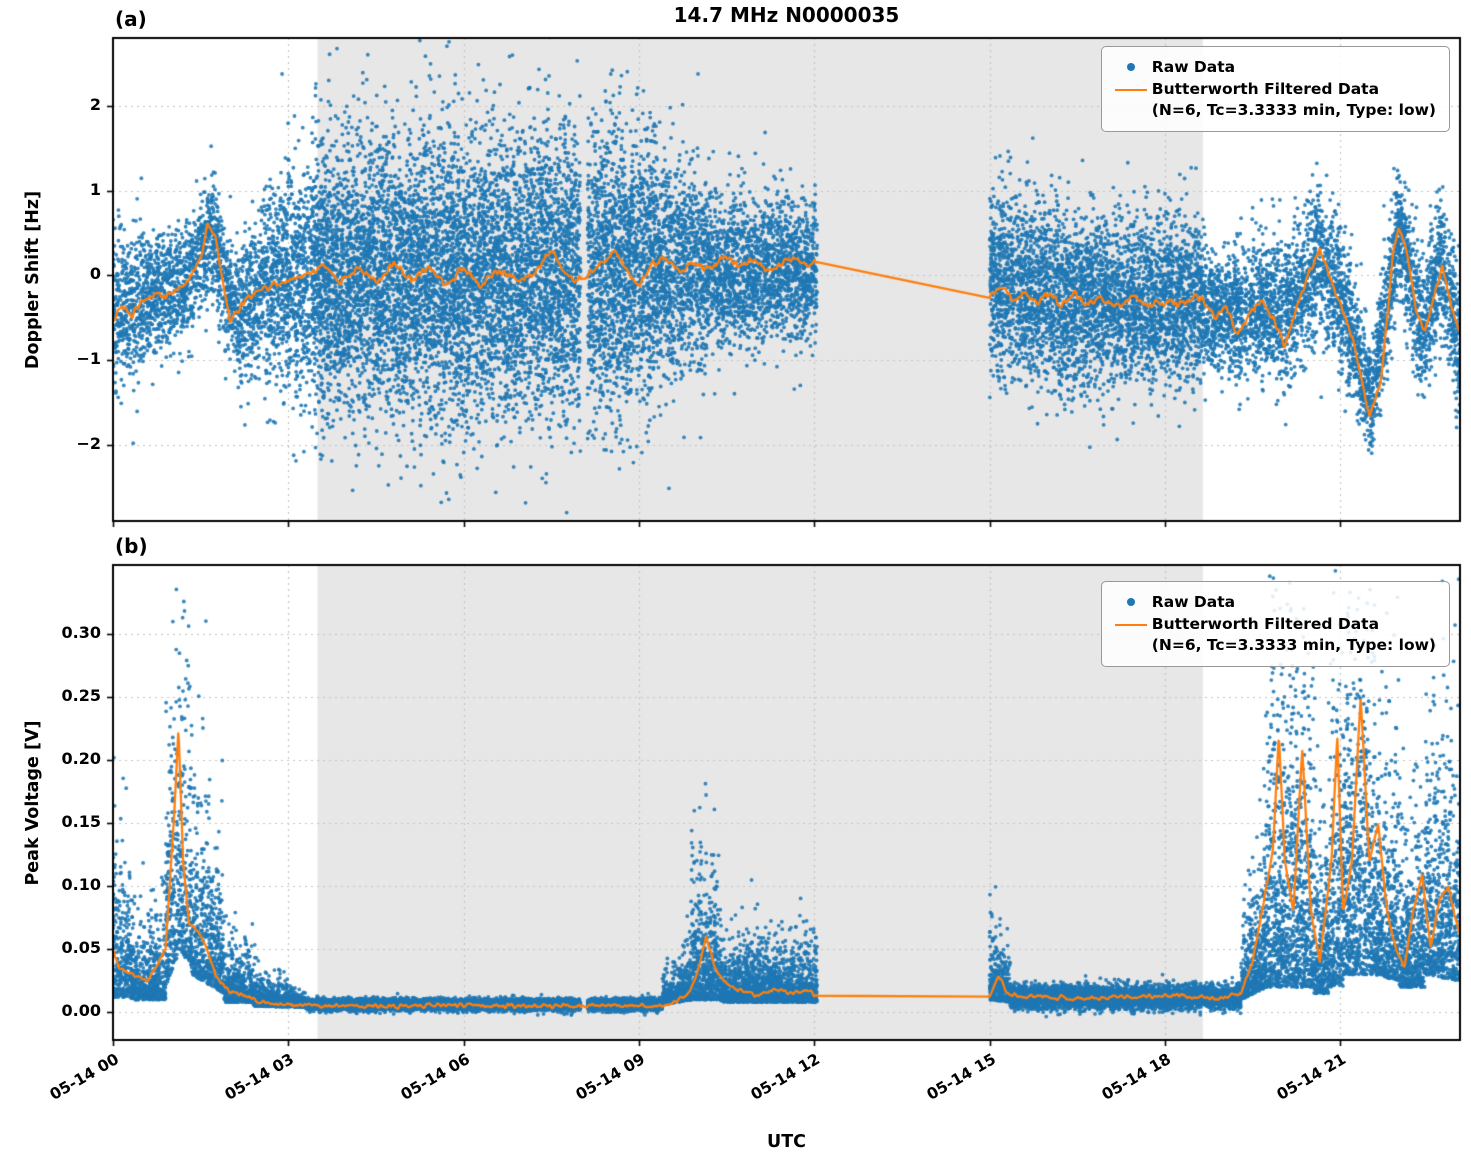 Image resolution: width=1471 pixels, height=1172 pixels. I want to click on panel-label-a: (a), so click(131, 19).